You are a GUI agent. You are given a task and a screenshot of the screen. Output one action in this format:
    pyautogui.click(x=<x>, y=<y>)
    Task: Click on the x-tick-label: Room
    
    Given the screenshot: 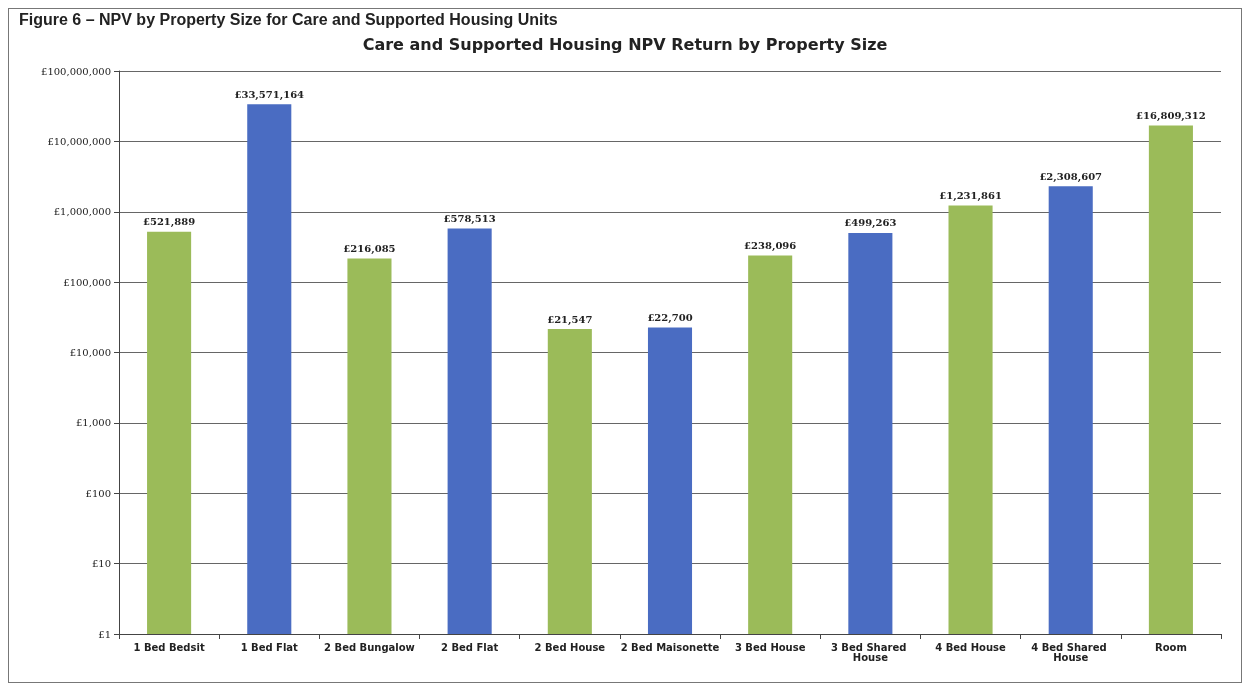 What is the action you would take?
    pyautogui.click(x=1170, y=647)
    